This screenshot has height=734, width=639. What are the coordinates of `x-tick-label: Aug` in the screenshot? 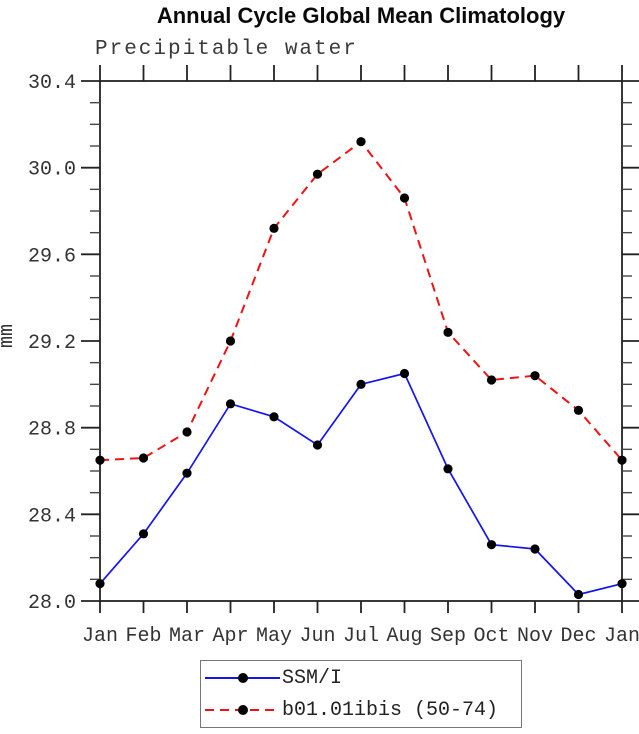 It's located at (404, 636).